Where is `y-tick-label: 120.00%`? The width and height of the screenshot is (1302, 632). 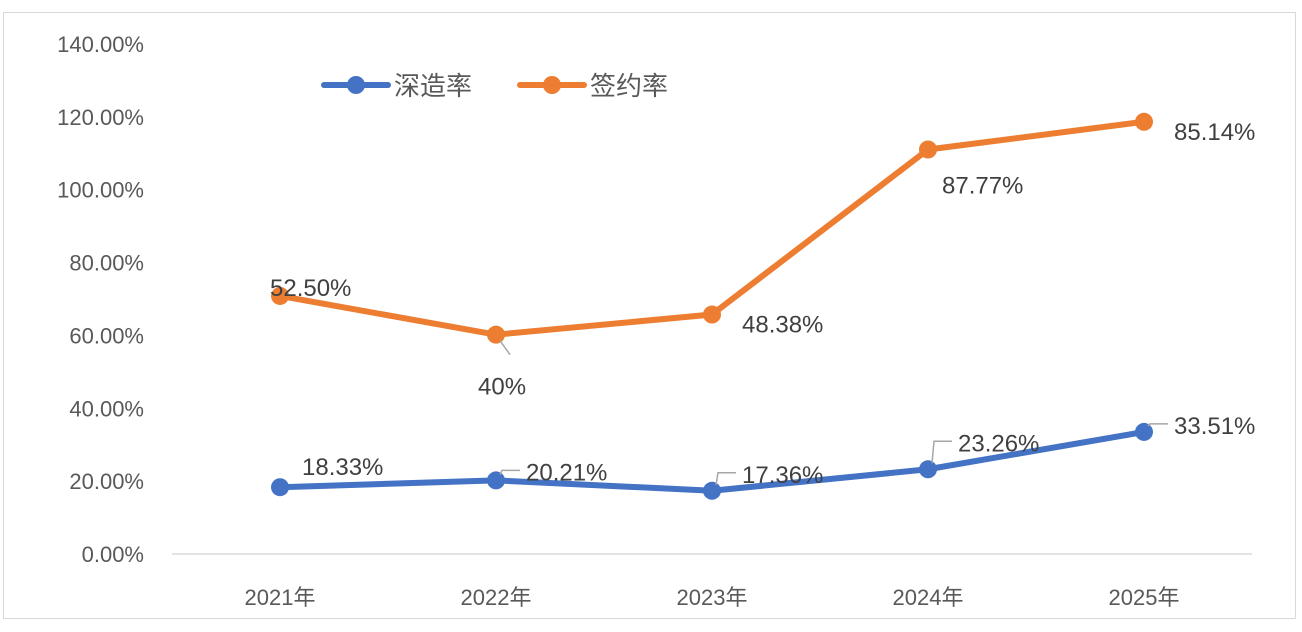 y-tick-label: 120.00% is located at coordinates (100, 117).